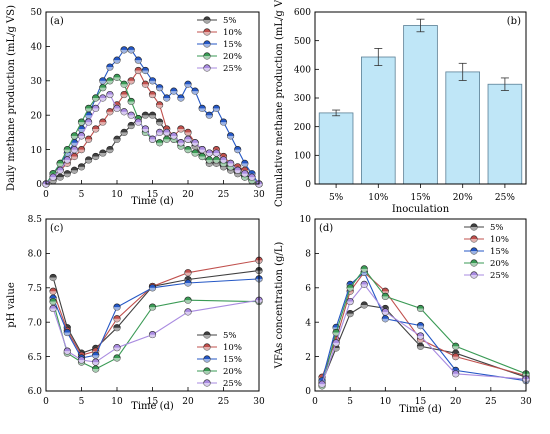 The height and width of the screenshot is (434, 550). I want to click on panel-d-xtick-label: 10, so click(386, 402).